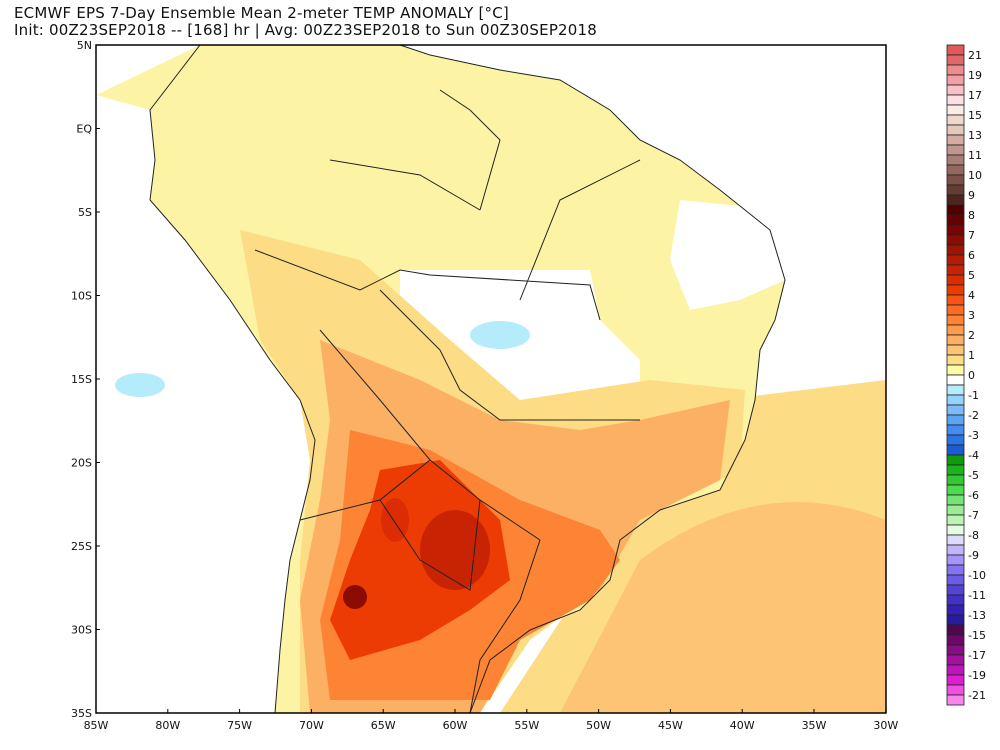  What do you see at coordinates (727, 255) in the screenshot?
I see `neutral-anomaly-northeast` at bounding box center [727, 255].